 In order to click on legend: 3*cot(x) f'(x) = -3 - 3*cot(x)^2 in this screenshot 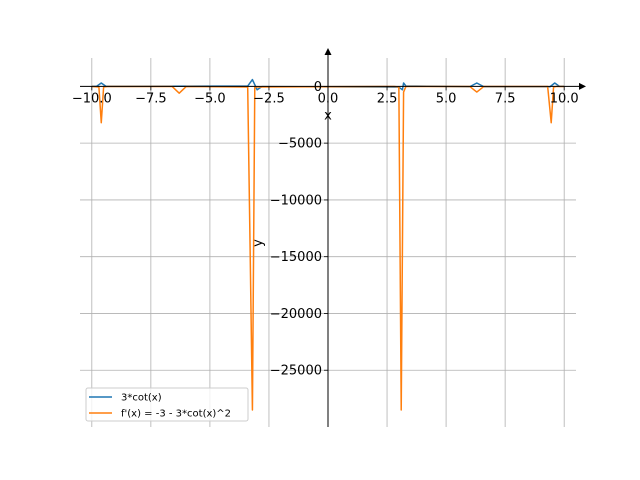, I will do `click(167, 404)`.